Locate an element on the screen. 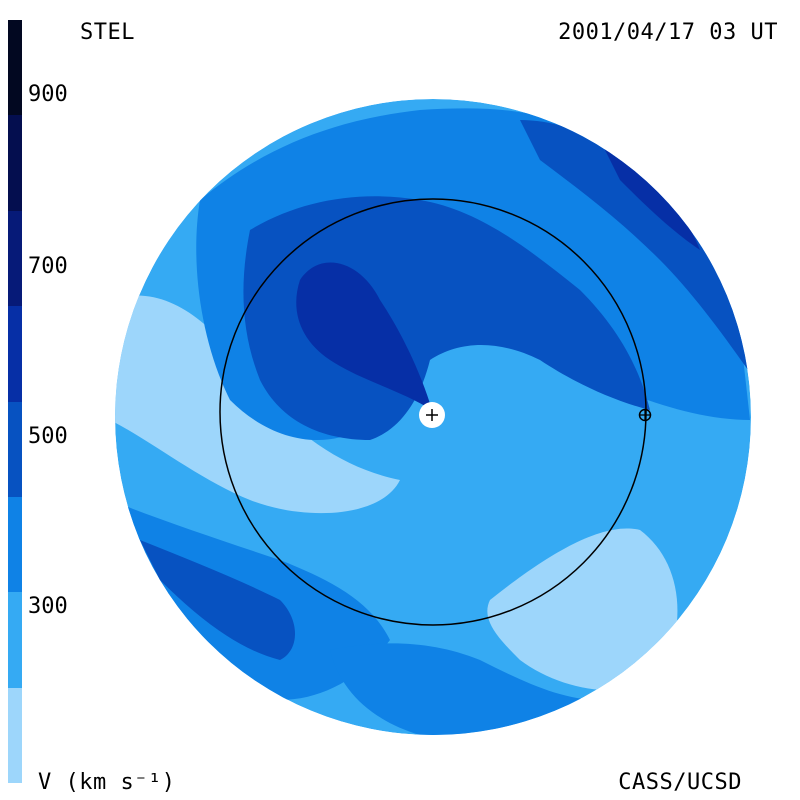 This screenshot has height=800, width=800. velocity-region-fast-lower is located at coordinates (465, 689).